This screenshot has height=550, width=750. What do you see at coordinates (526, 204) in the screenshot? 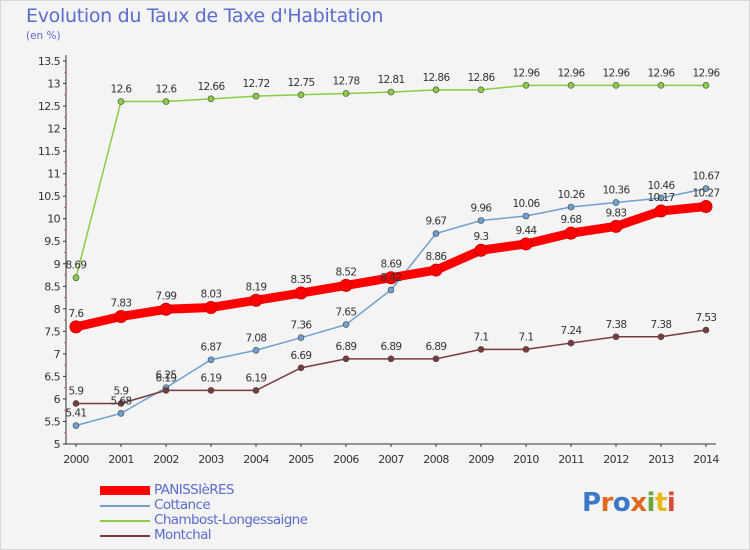
I see `data-label: 10.06` at bounding box center [526, 204].